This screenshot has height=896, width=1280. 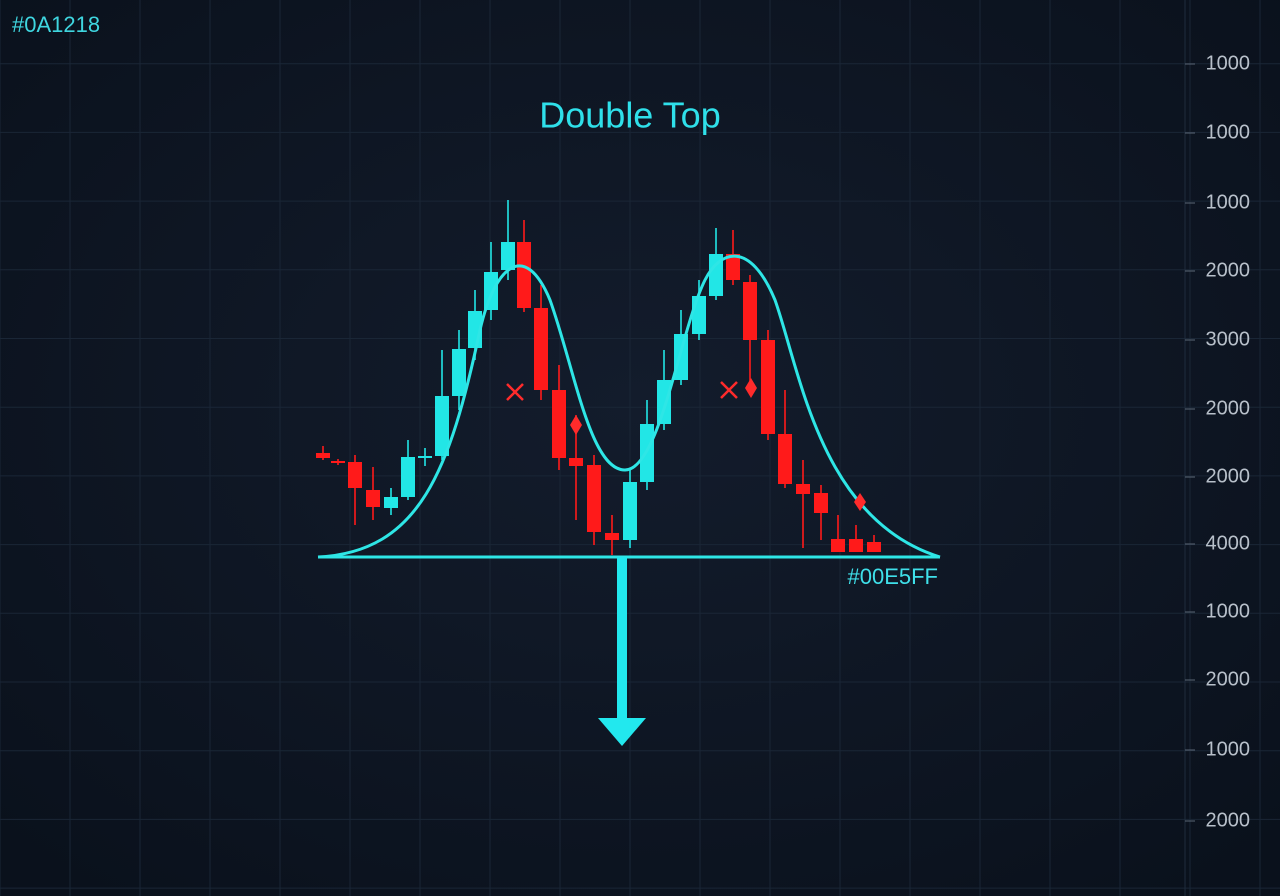 I want to click on axis-label: 3000, so click(x=1228, y=339).